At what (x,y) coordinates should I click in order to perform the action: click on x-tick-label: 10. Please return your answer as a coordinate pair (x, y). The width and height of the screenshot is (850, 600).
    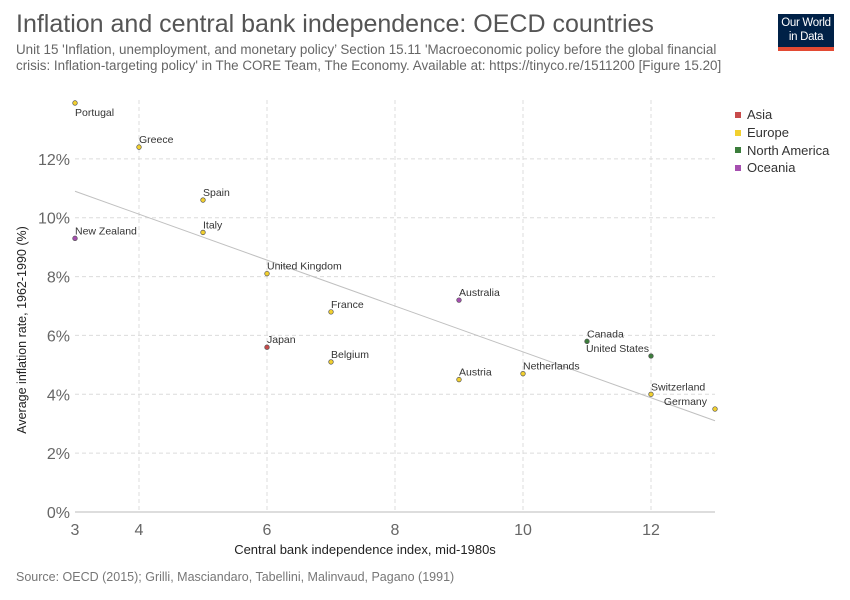
    Looking at the image, I should click on (523, 530).